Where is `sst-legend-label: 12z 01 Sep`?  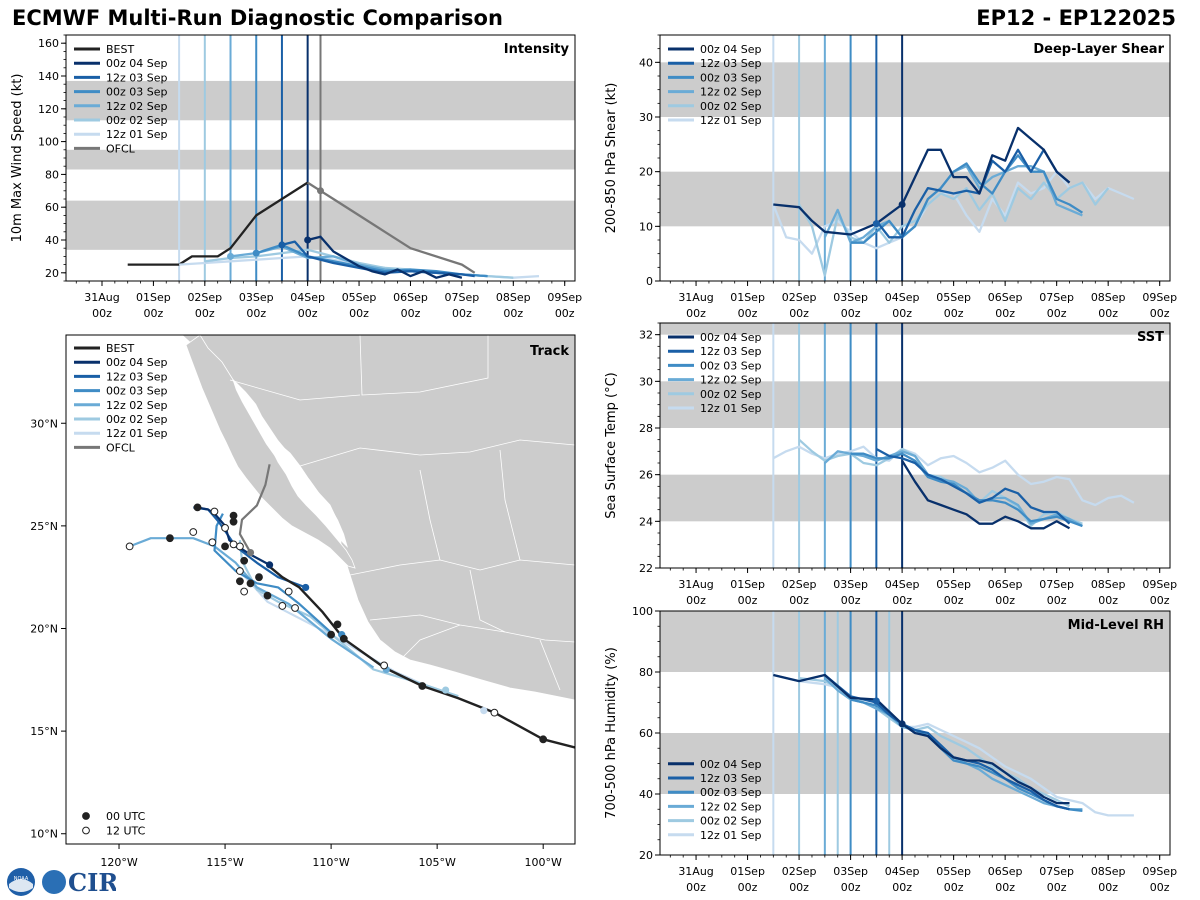 sst-legend-label: 12z 01 Sep is located at coordinates (731, 408).